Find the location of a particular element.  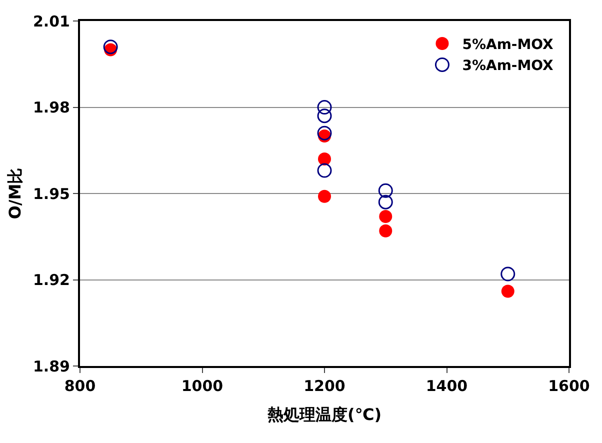

x-axis-title: 熱処理温度(℃) is located at coordinates (324, 414).